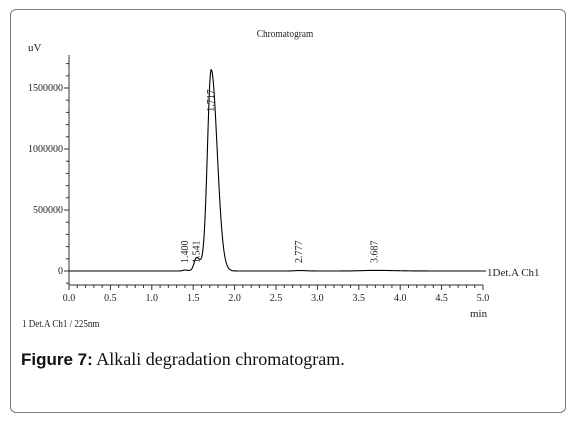 This screenshot has width=579, height=429. I want to click on x-tick-label: 4.5, so click(441, 298).